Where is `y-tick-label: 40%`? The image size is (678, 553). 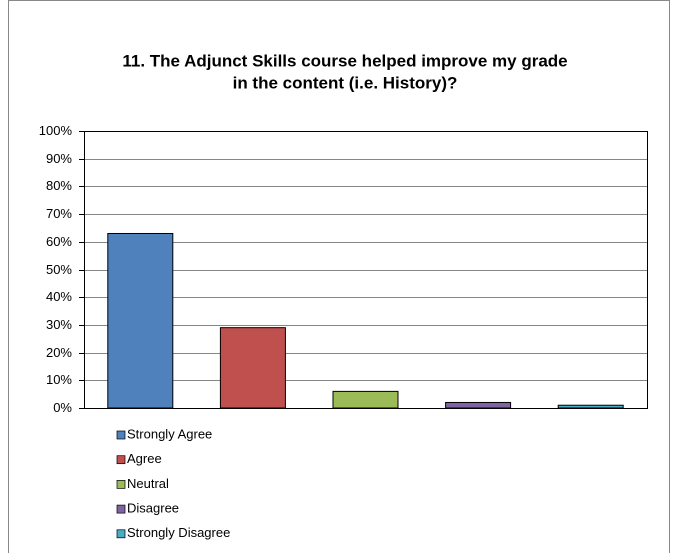 y-tick-label: 40% is located at coordinates (59, 296).